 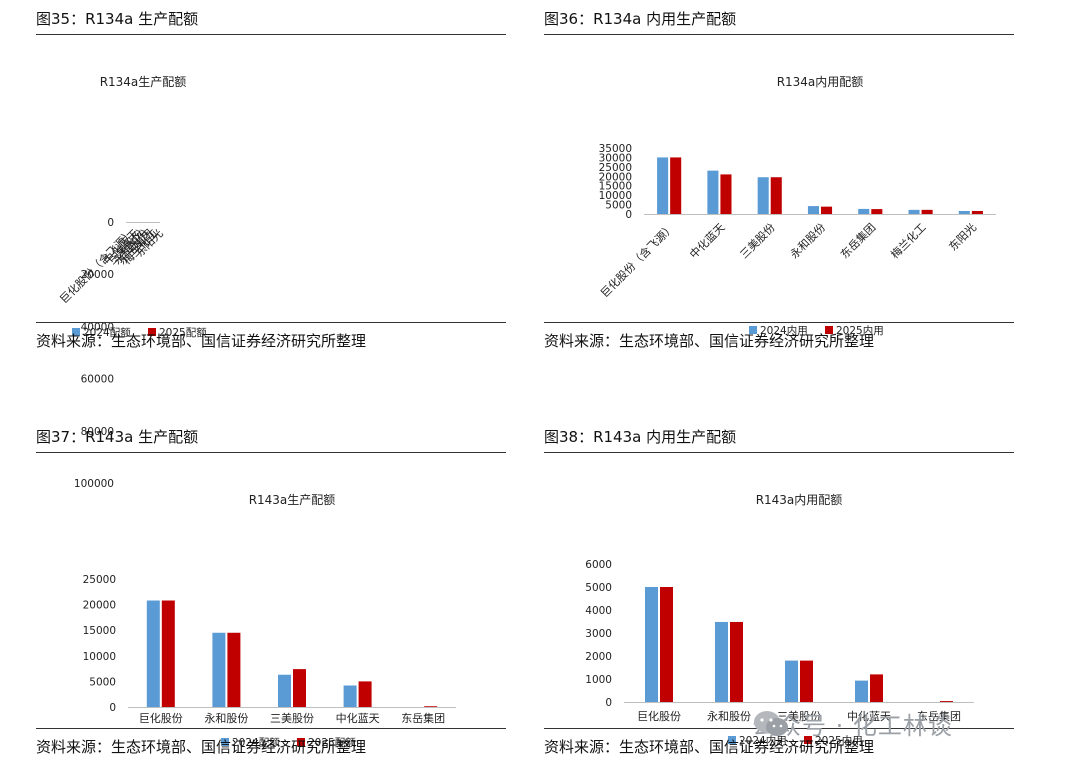 I want to click on chart-title: R134a内用配额, so click(x=820, y=82).